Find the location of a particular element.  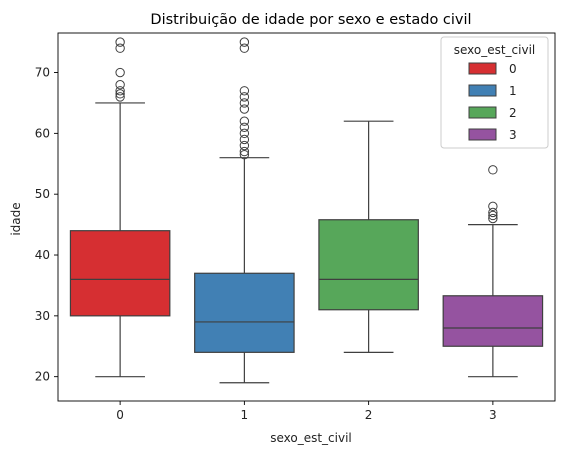

y-axis-label: idade is located at coordinates (16, 218).